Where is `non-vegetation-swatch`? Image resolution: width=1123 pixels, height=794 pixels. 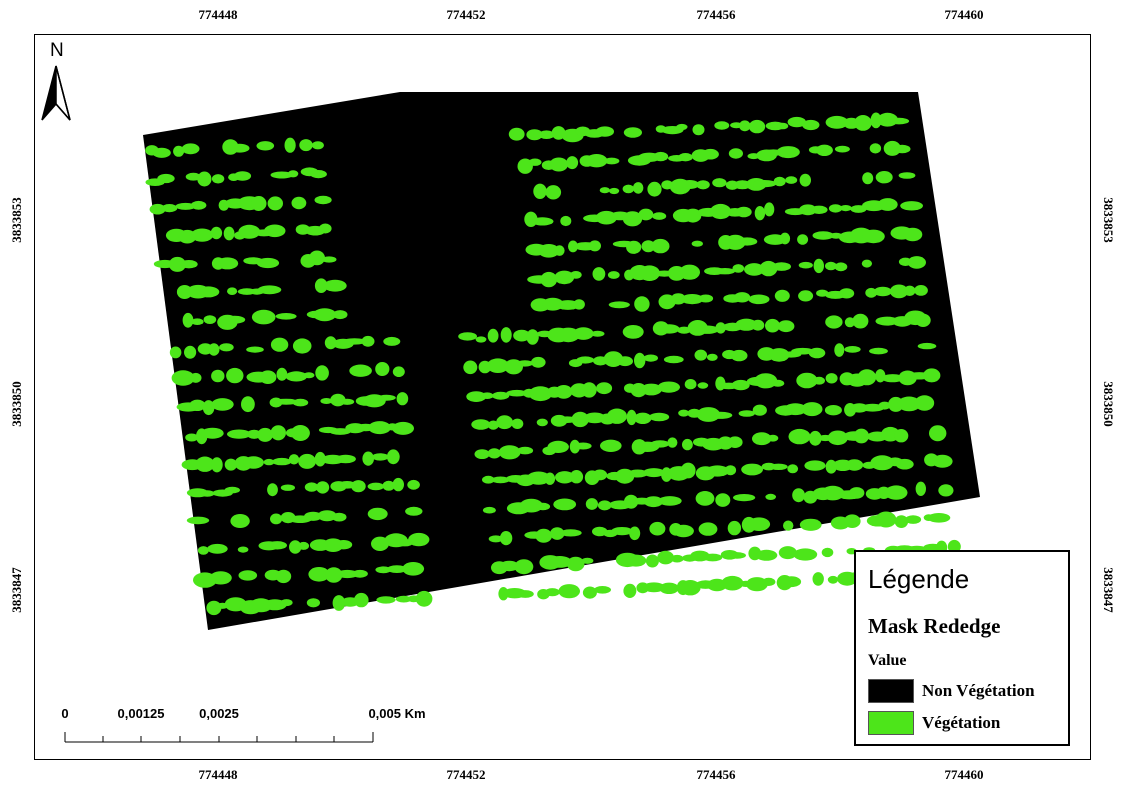 non-vegetation-swatch is located at coordinates (891, 691).